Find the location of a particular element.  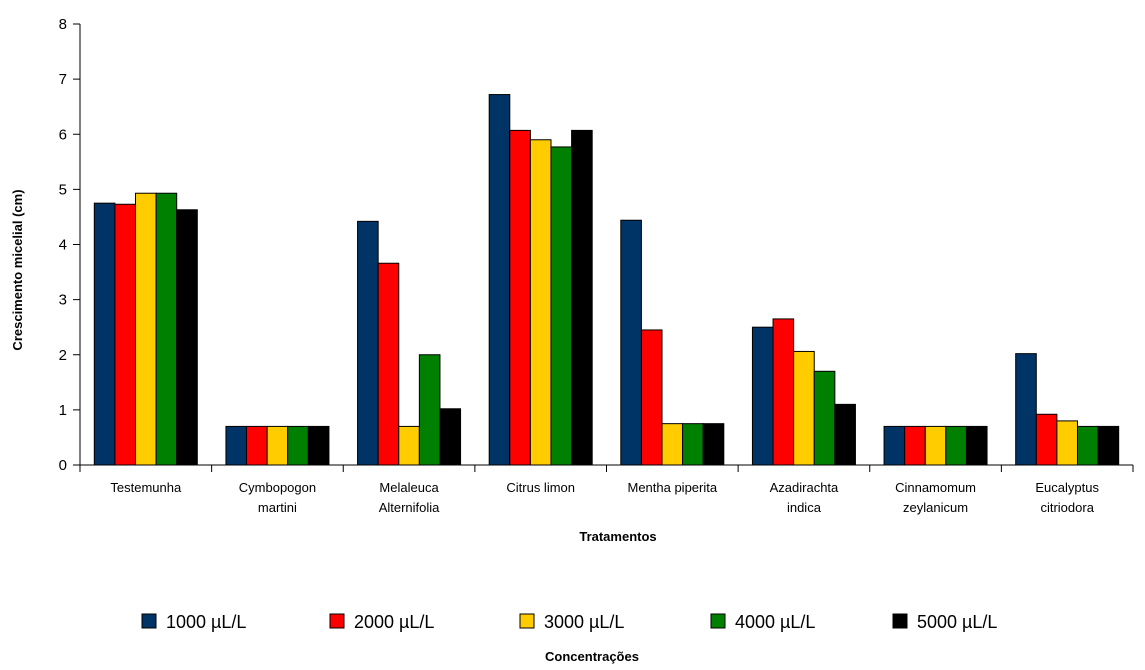

x-axis-title: Tratamentos is located at coordinates (617, 536).